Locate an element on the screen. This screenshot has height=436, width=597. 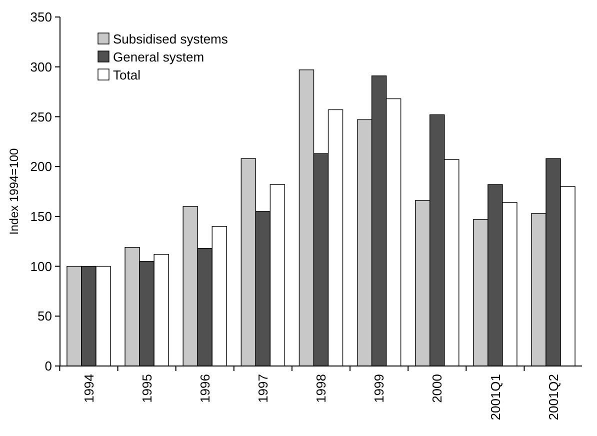
legend-label: Total is located at coordinates (127, 75).